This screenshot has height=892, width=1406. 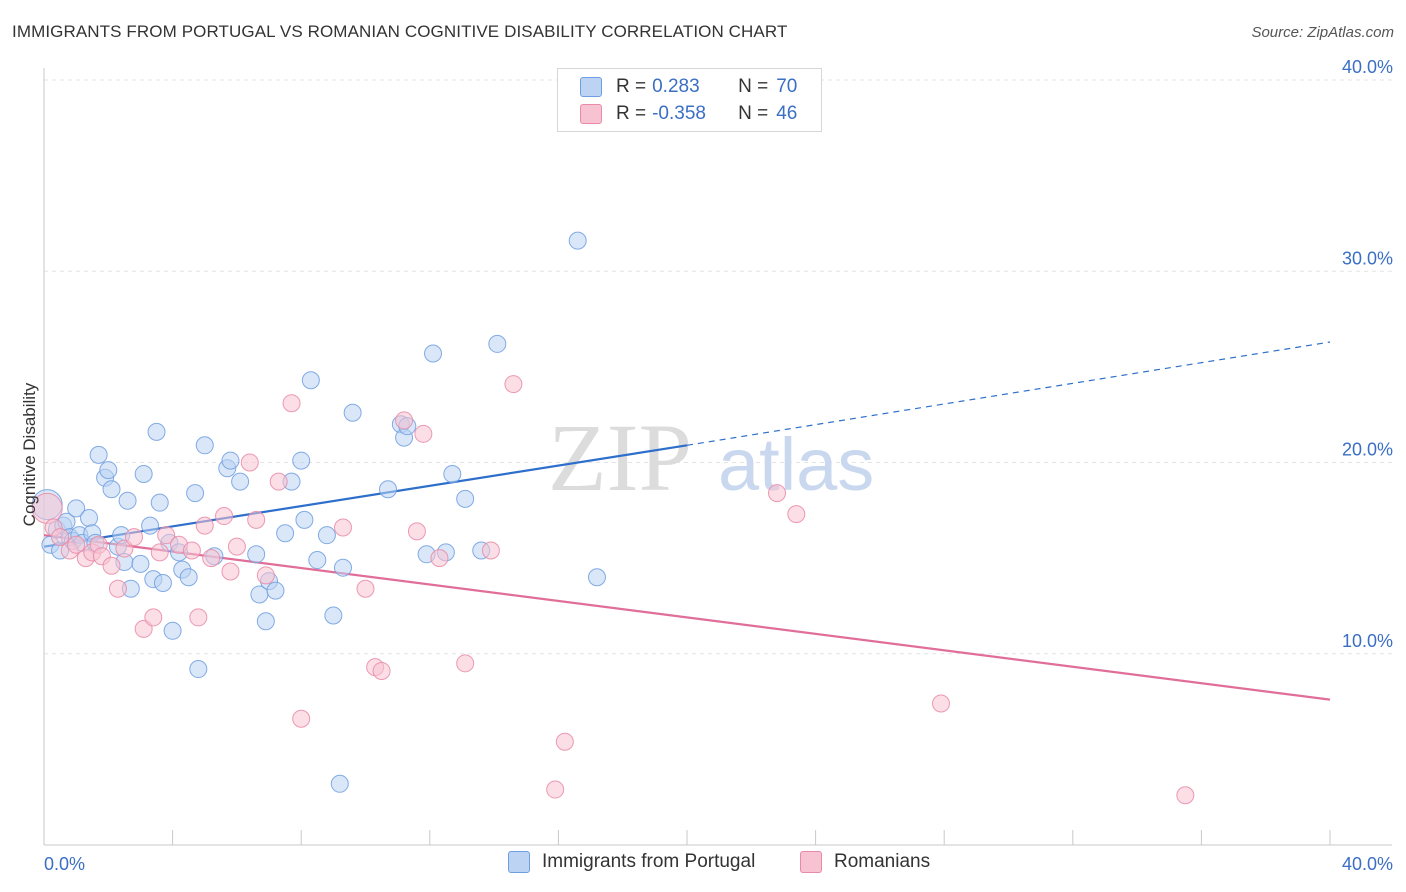 What do you see at coordinates (1367, 67) in the screenshot?
I see `y-tick-label: 40.0%` at bounding box center [1367, 67].